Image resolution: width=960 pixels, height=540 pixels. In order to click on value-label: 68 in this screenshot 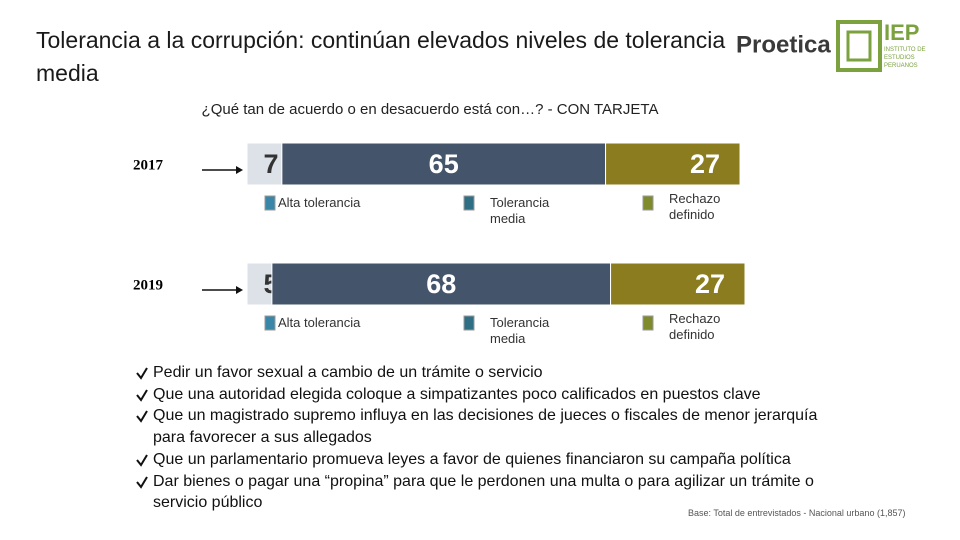, I will do `click(441, 284)`.